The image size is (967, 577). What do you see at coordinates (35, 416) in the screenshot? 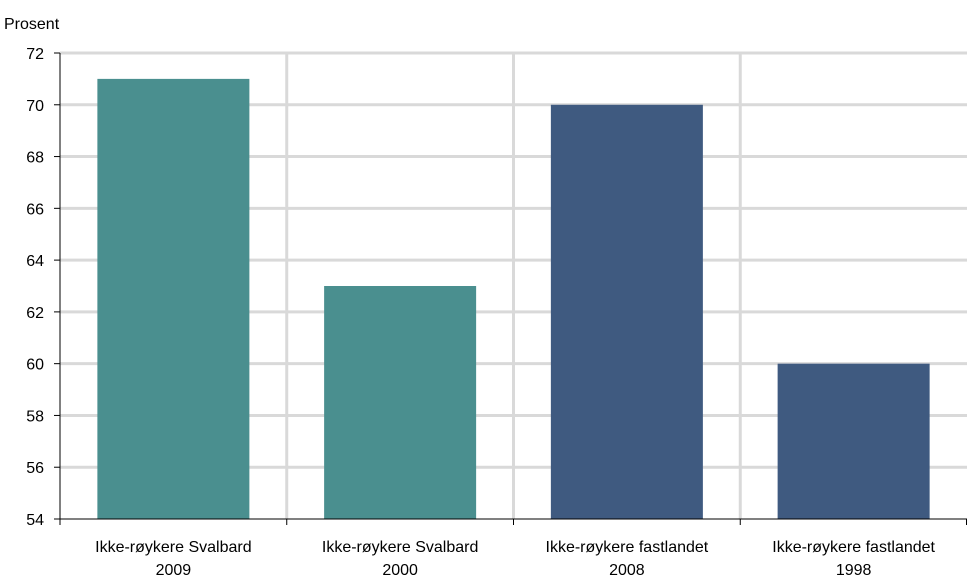
I see `y-tick-label: 58` at bounding box center [35, 416].